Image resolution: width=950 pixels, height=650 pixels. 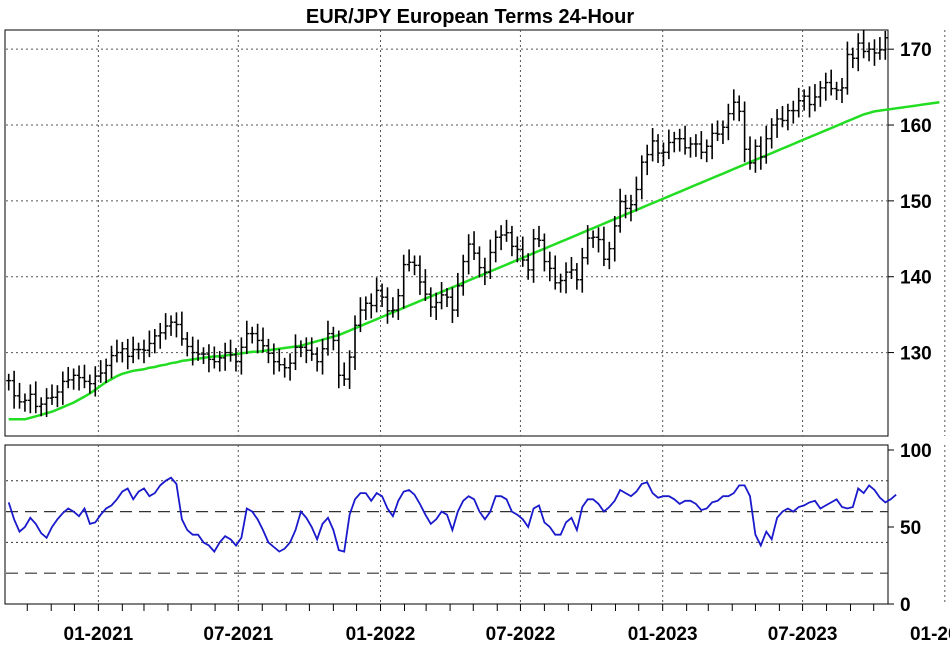 What do you see at coordinates (663, 634) in the screenshot?
I see `x-tick-label: 01-2023` at bounding box center [663, 634].